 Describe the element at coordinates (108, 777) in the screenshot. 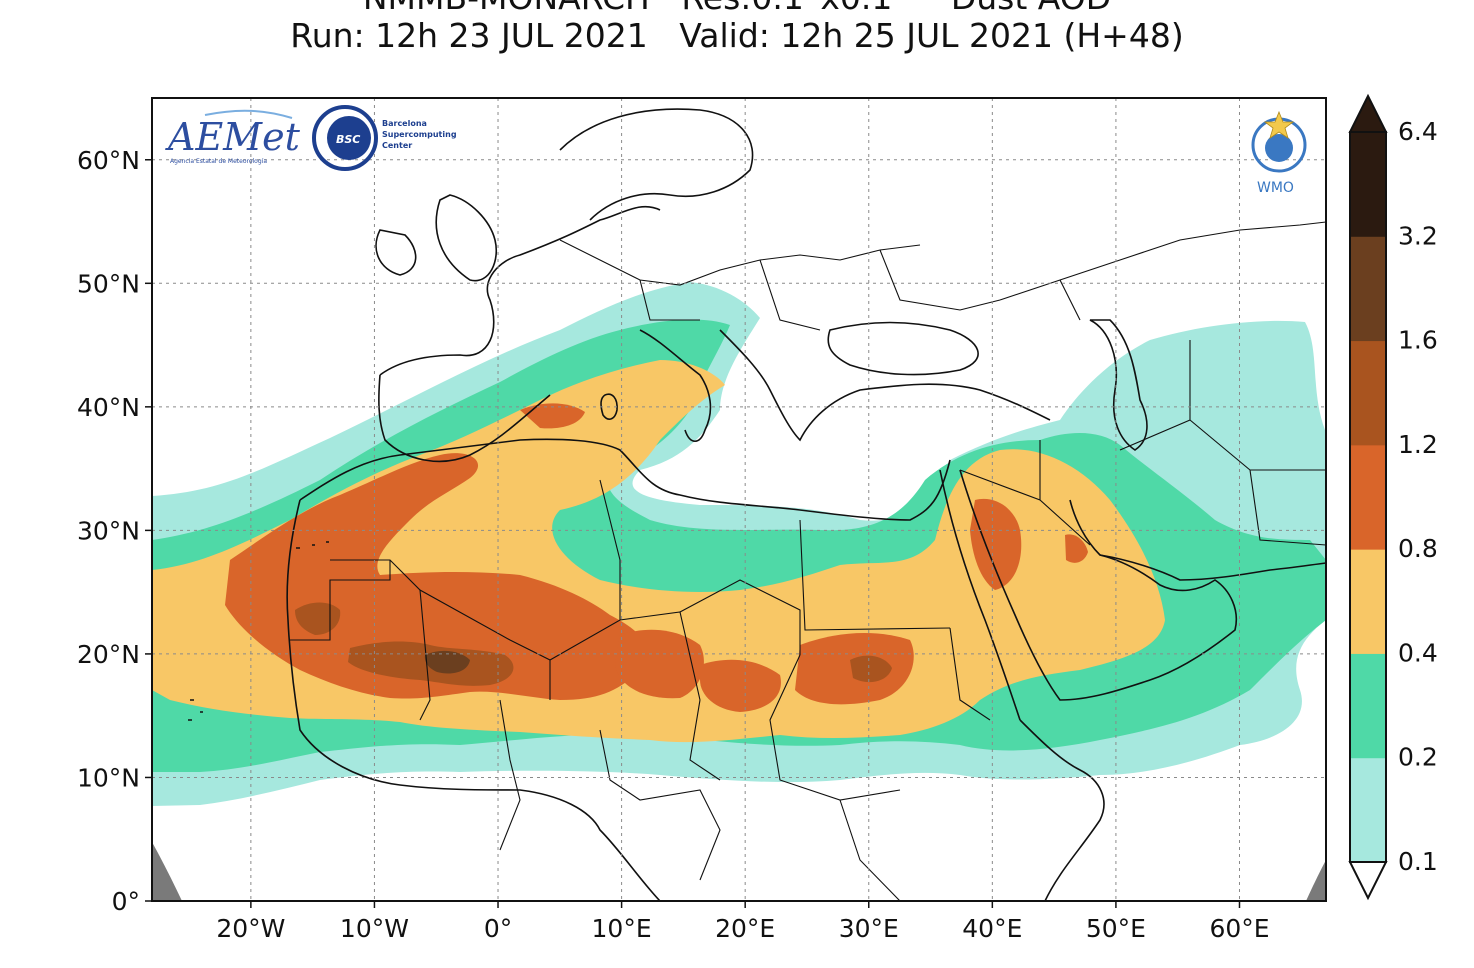

I see `lat-tick-label: 10°N` at that location.